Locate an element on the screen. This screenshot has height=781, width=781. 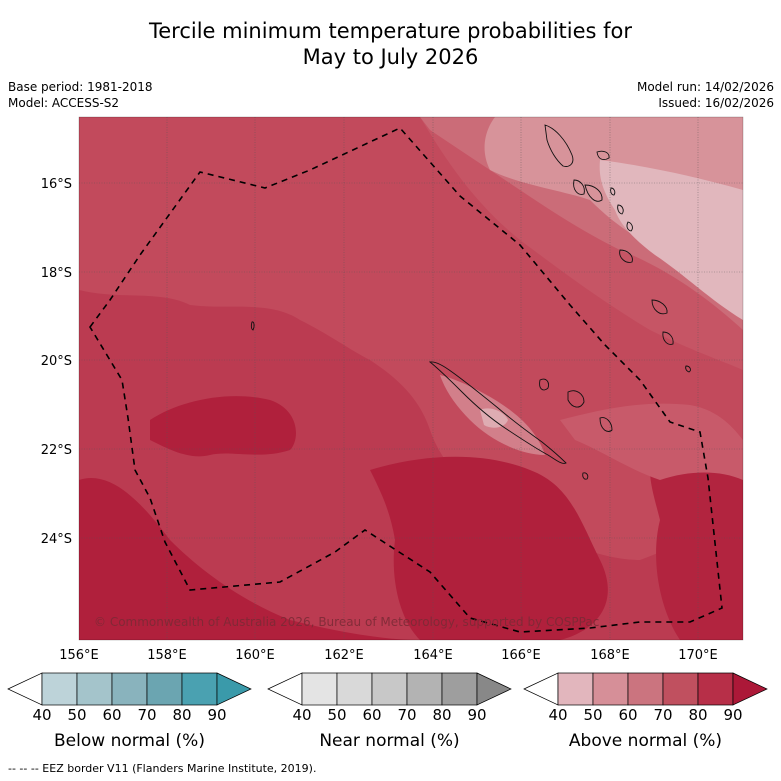
lat-label: 24°S is located at coordinates (56, 539).